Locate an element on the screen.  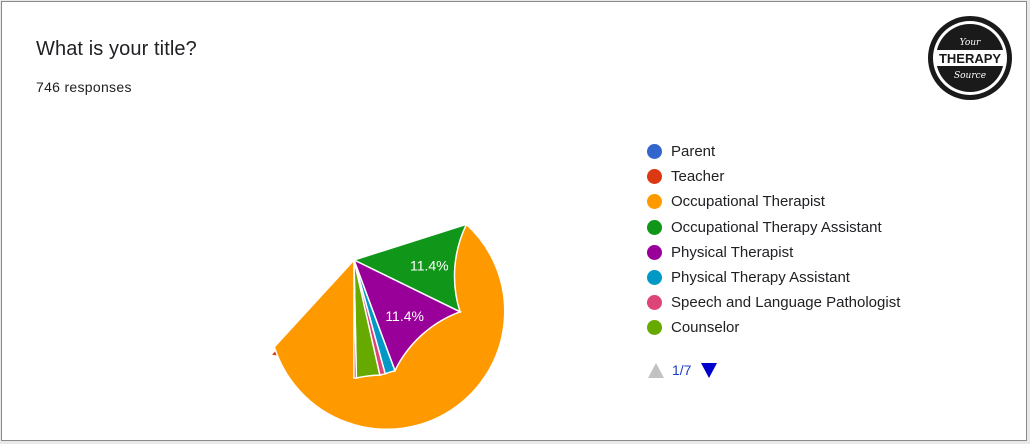
logo-text-middle: THERAPY is located at coordinates (970, 58).